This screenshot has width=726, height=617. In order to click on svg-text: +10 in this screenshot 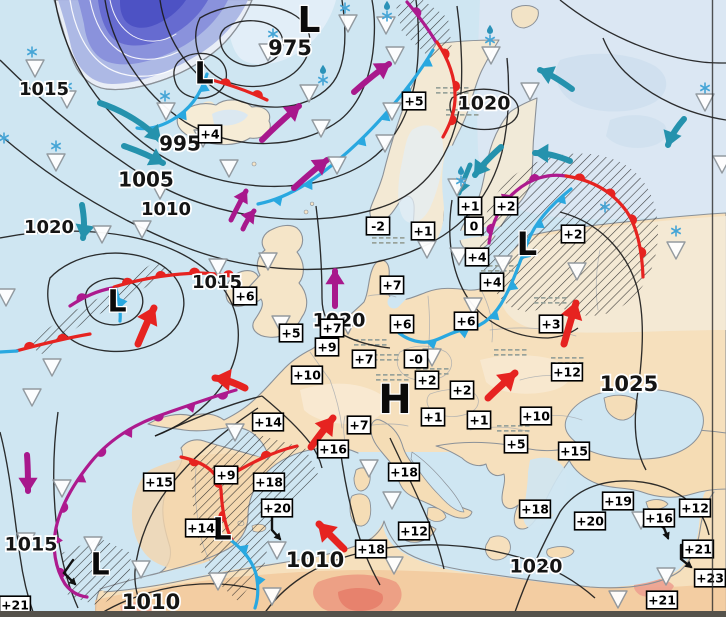, I will do `click(536, 416)`.